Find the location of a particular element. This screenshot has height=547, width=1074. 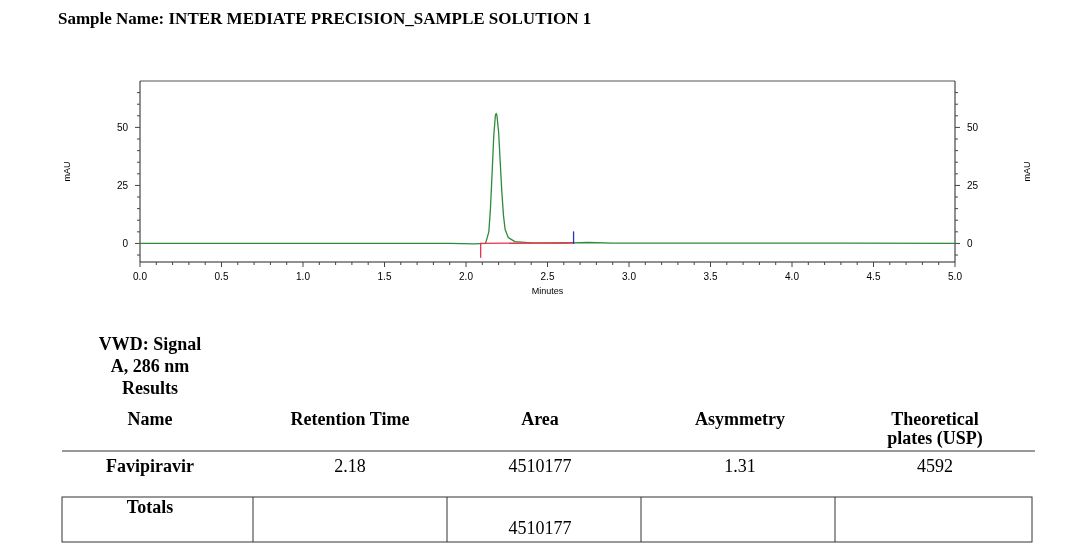

text: 4592 is located at coordinates (935, 466).